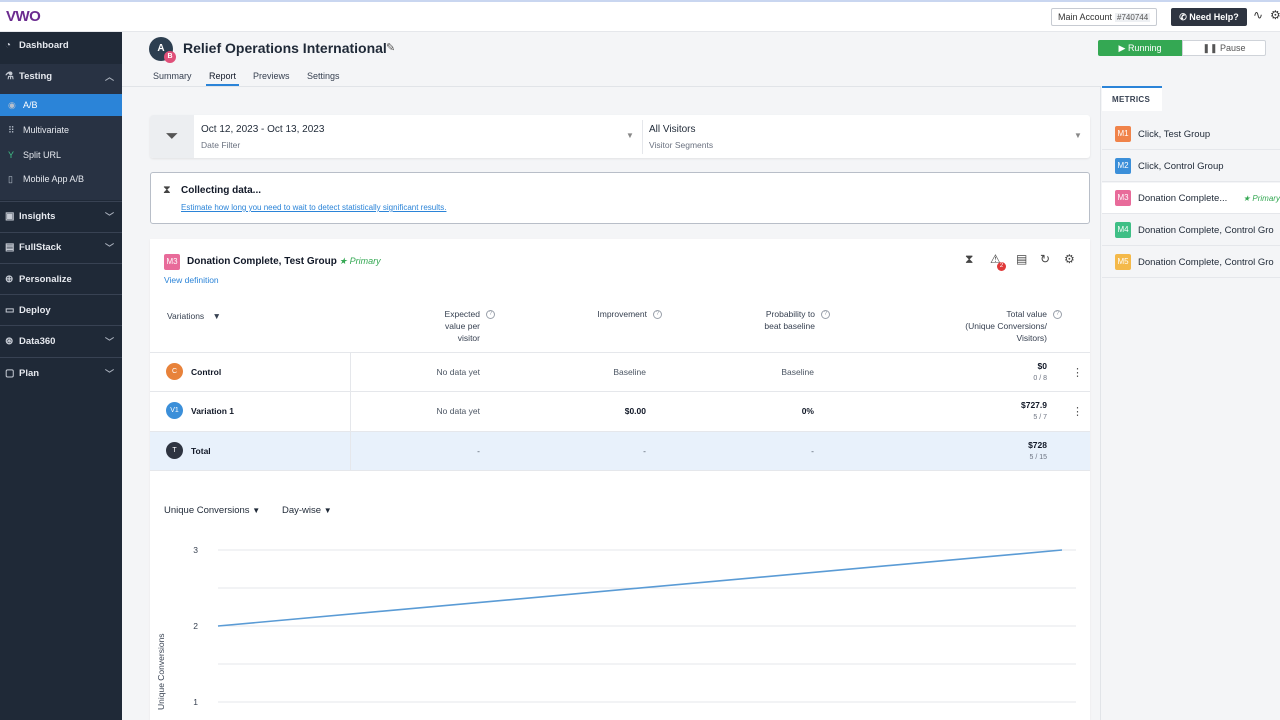 The height and width of the screenshot is (720, 1280). Describe the element at coordinates (644, 451) in the screenshot. I see `improvement-value: -` at that location.